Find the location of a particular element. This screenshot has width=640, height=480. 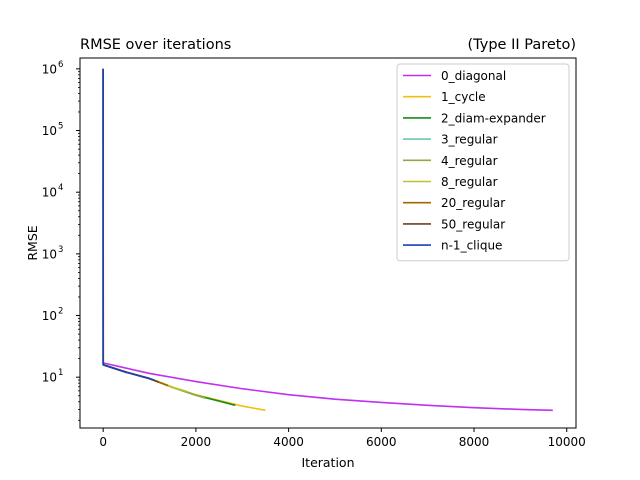

series-line-50_regular is located at coordinates (131, 225).